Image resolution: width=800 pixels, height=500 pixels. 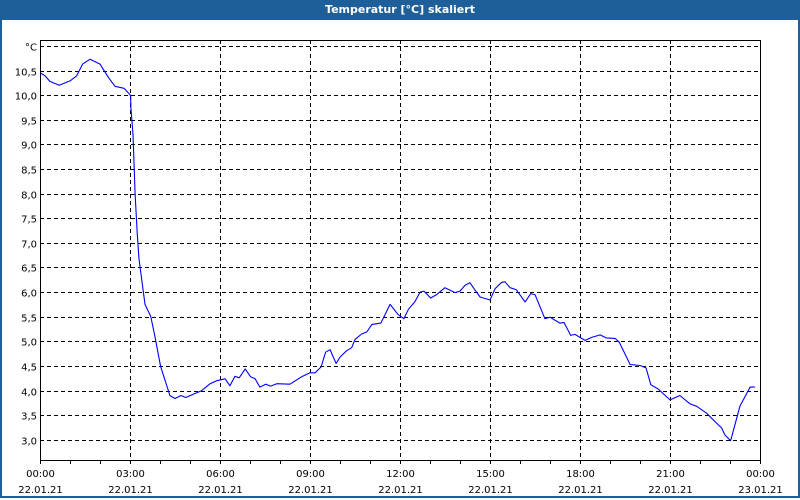 I want to click on x-tick-time-label: 06:00, so click(x=220, y=474).